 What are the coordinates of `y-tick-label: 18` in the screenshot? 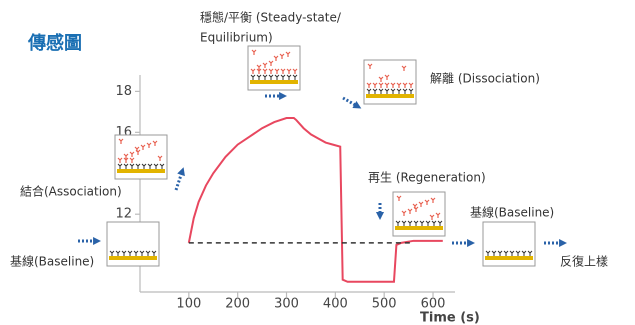 It's located at (123, 91).